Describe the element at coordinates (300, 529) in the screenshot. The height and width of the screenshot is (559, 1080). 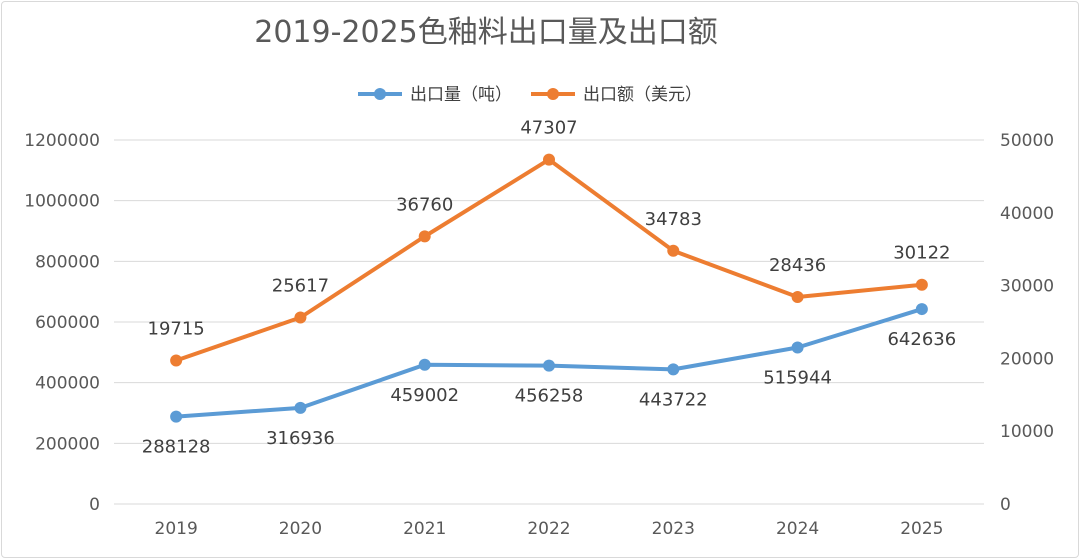
I see `x-axis-tick-label: 2020` at that location.